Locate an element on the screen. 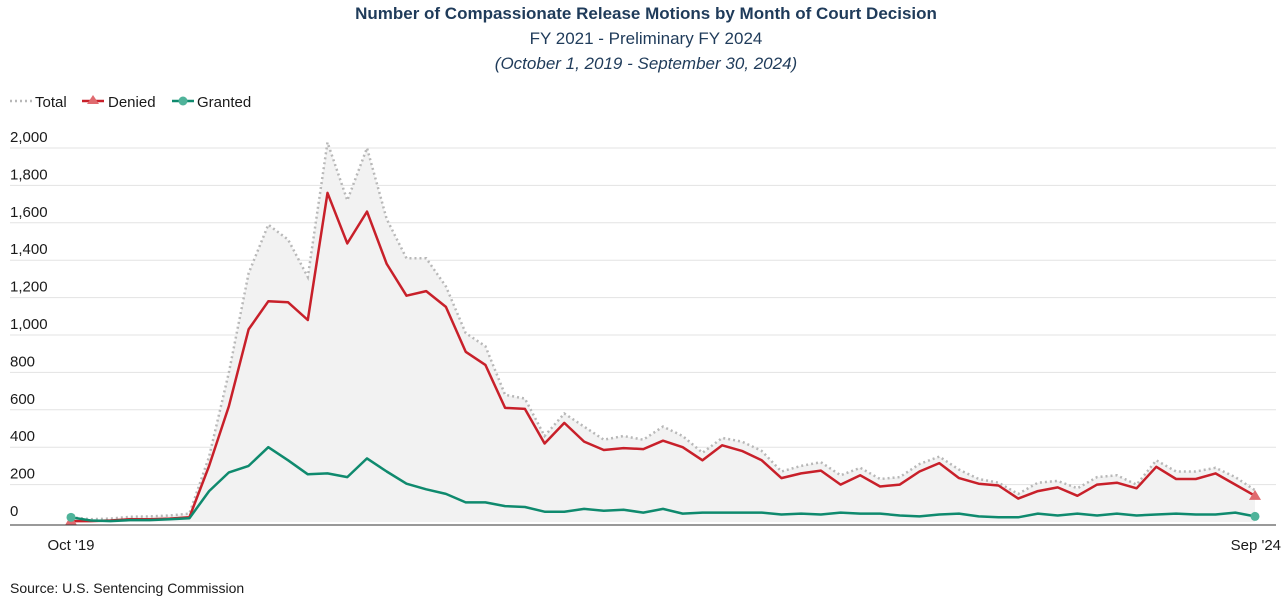 The image size is (1285, 598). legend-denied-label: Denied is located at coordinates (132, 102).